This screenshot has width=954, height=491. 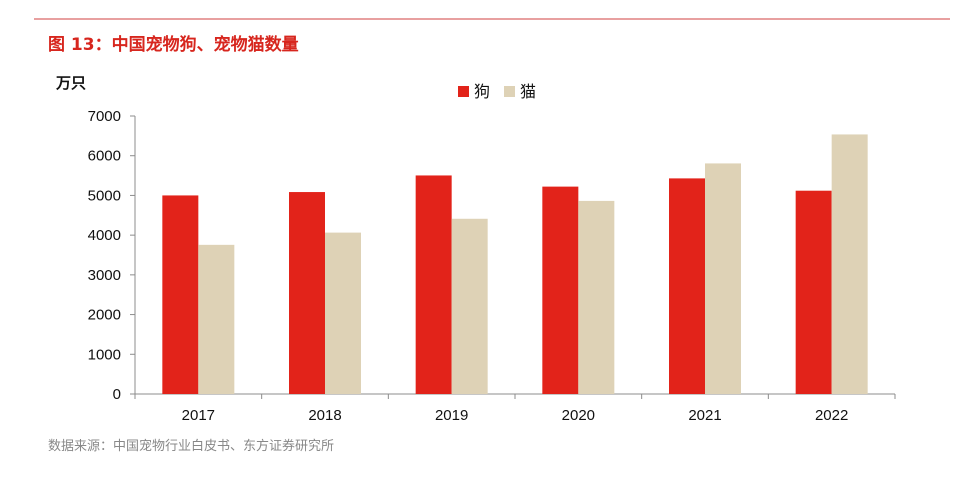 What do you see at coordinates (492, 19) in the screenshot?
I see `top-divider` at bounding box center [492, 19].